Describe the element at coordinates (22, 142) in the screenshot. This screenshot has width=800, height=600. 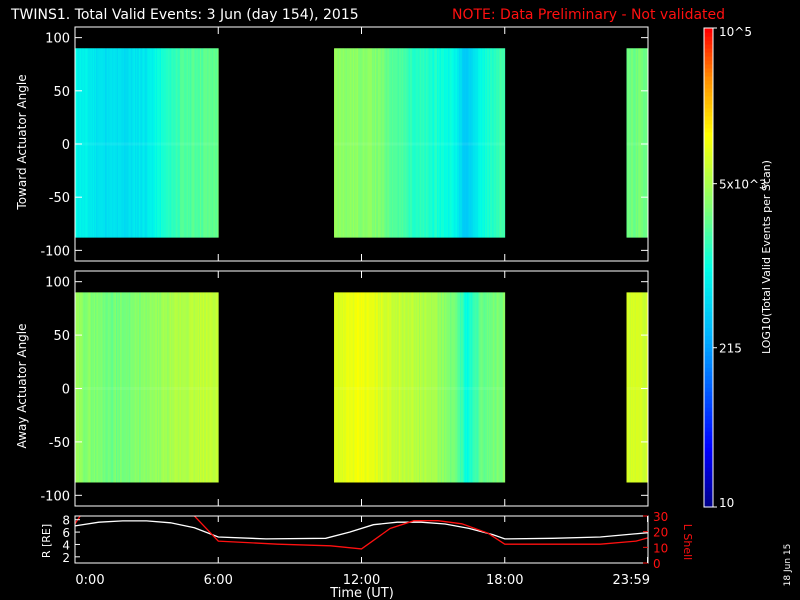
I see `toward-ylabel: Toward Actuator Angle` at that location.